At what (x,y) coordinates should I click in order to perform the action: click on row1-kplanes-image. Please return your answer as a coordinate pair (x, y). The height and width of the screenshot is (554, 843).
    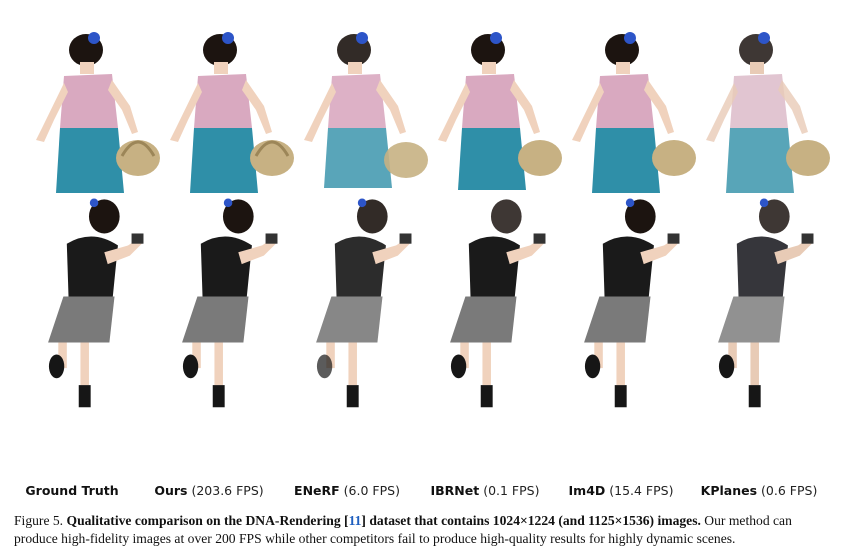
    Looking at the image, I should click on (763, 118).